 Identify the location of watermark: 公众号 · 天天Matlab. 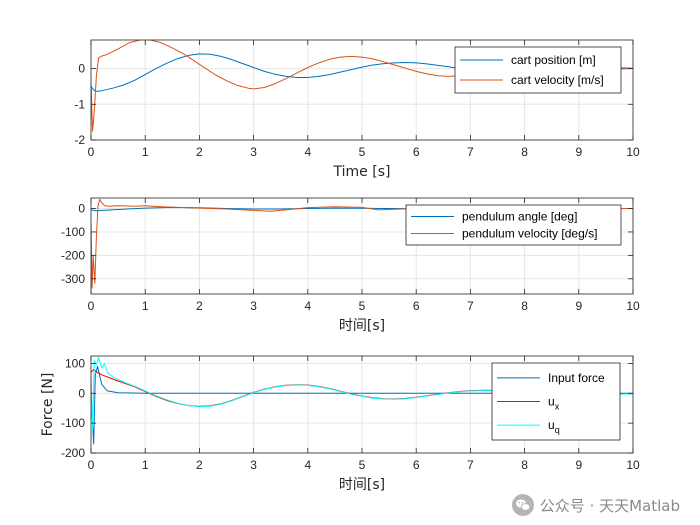
(595, 505).